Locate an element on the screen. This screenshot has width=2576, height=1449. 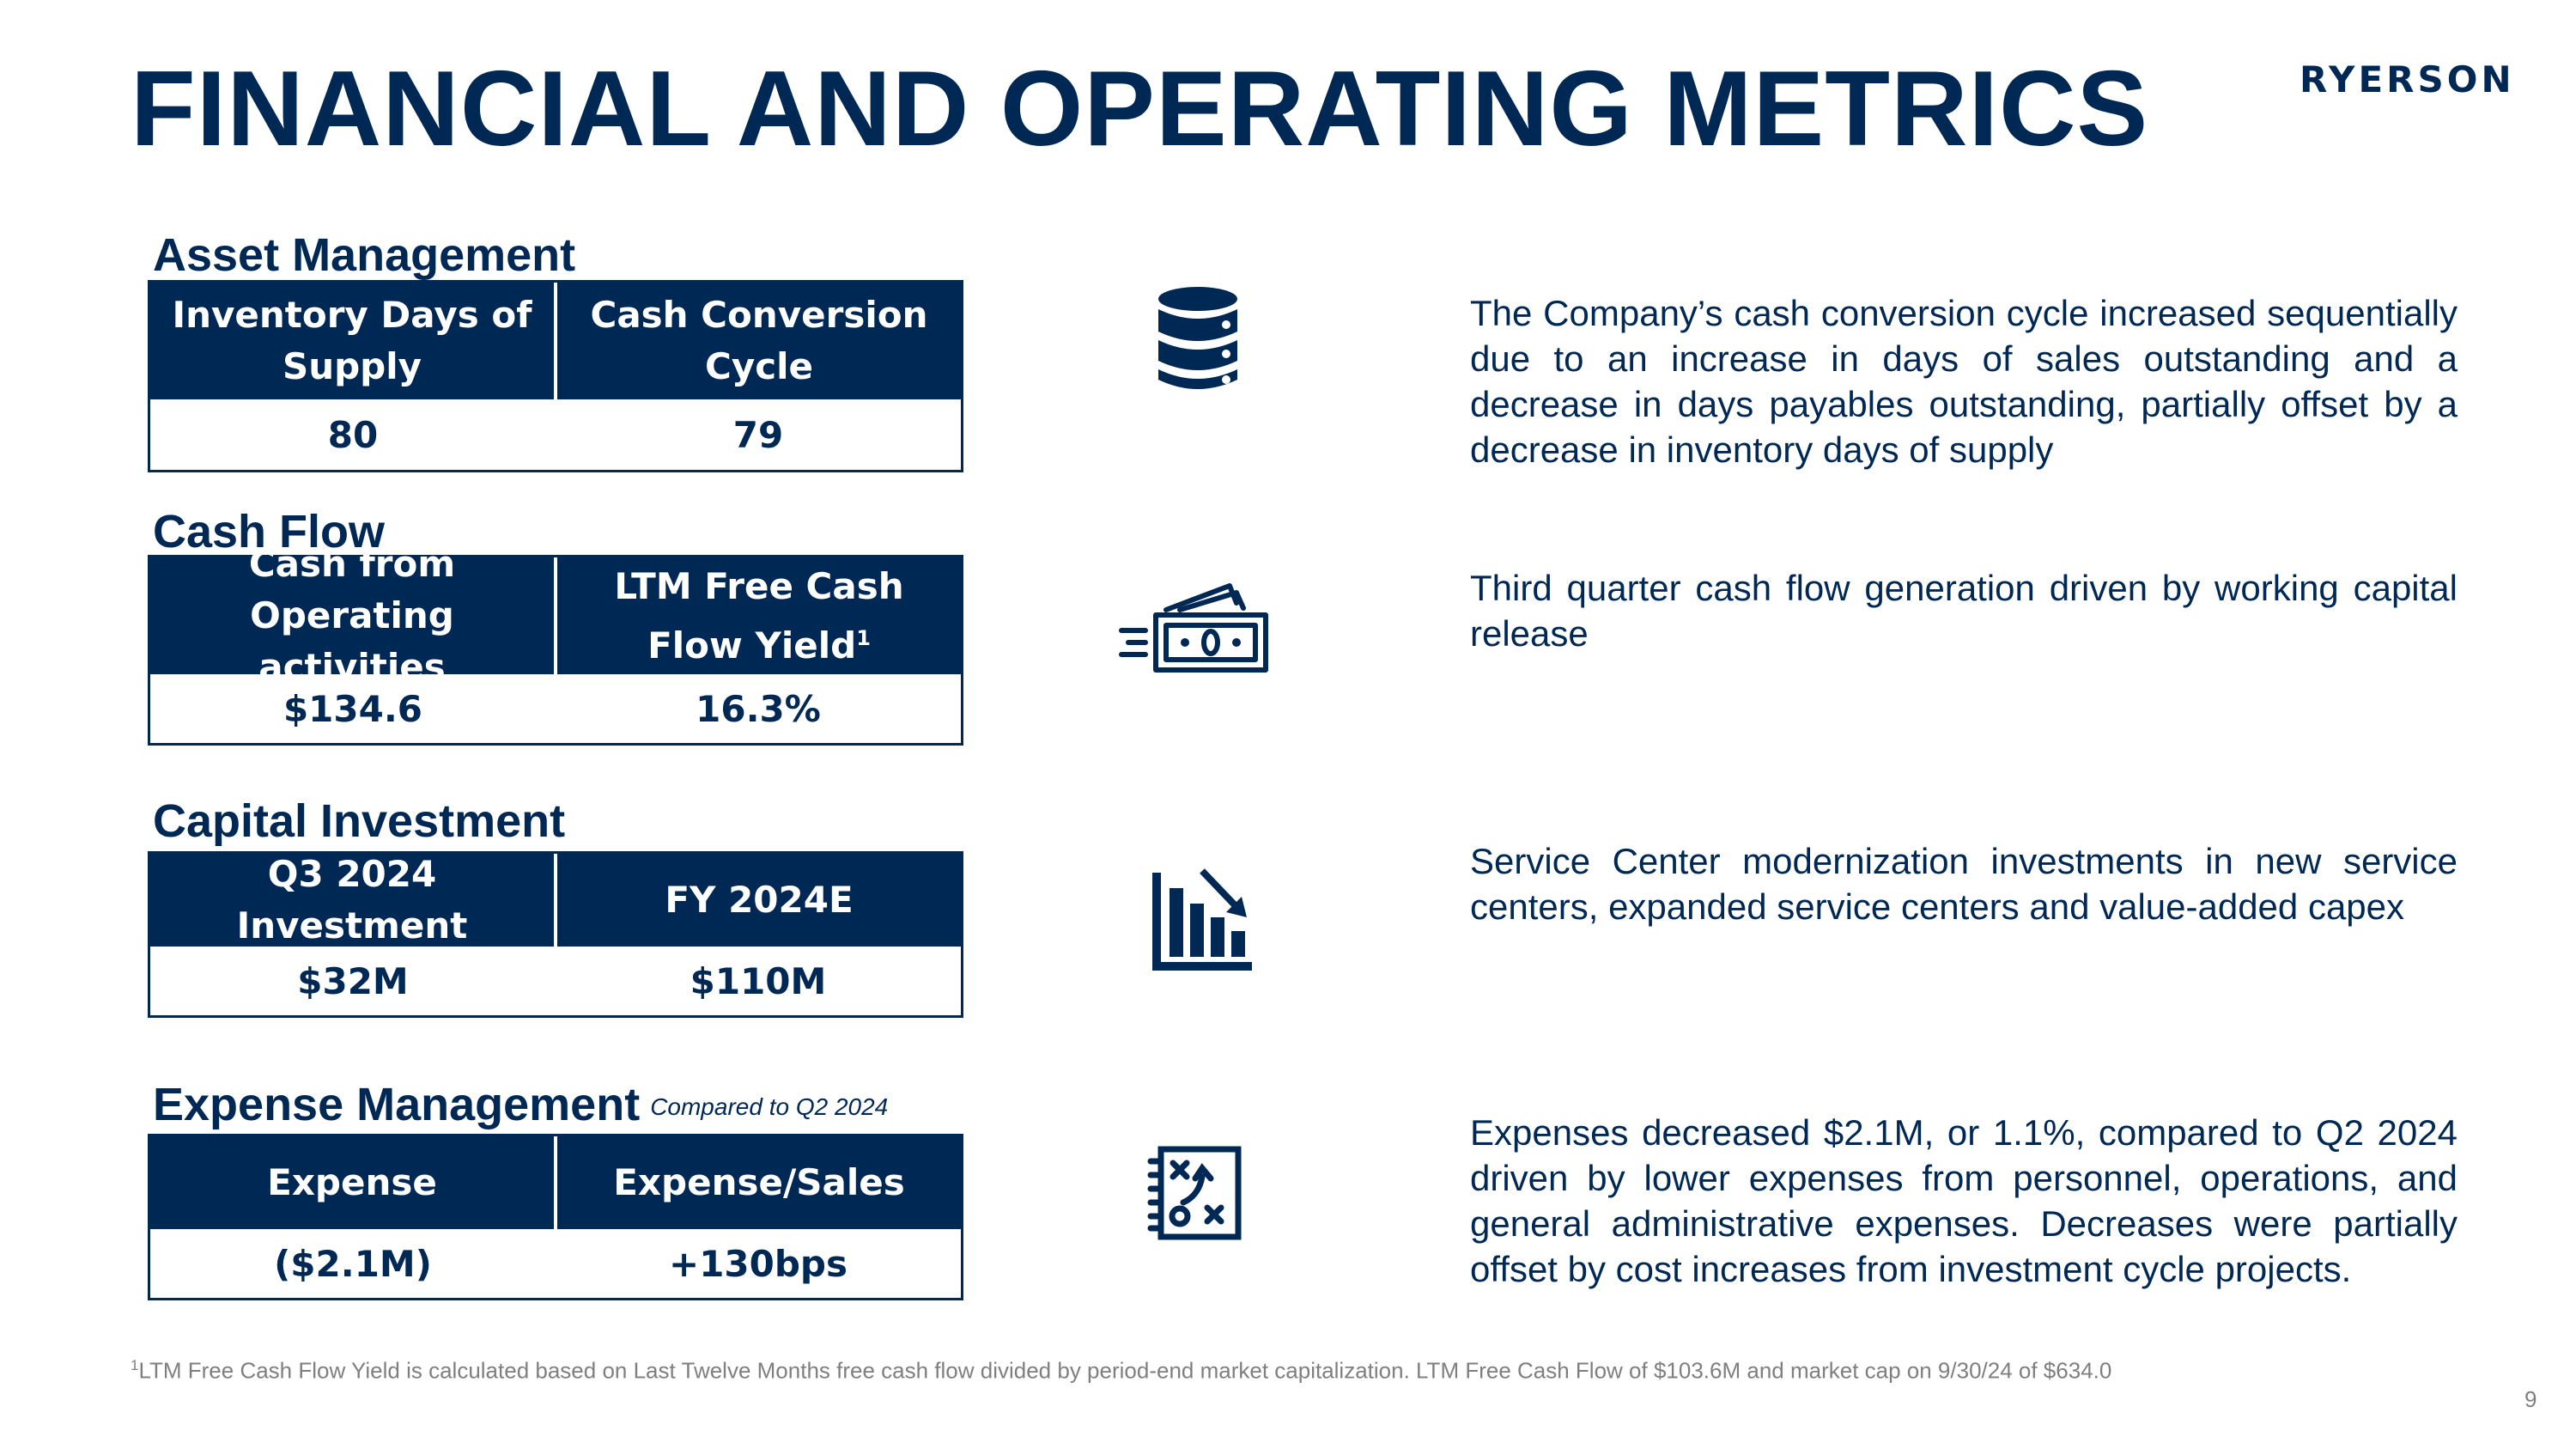
table-header-row: Q3 2024 Investment FY 2024E is located at coordinates (555, 900).